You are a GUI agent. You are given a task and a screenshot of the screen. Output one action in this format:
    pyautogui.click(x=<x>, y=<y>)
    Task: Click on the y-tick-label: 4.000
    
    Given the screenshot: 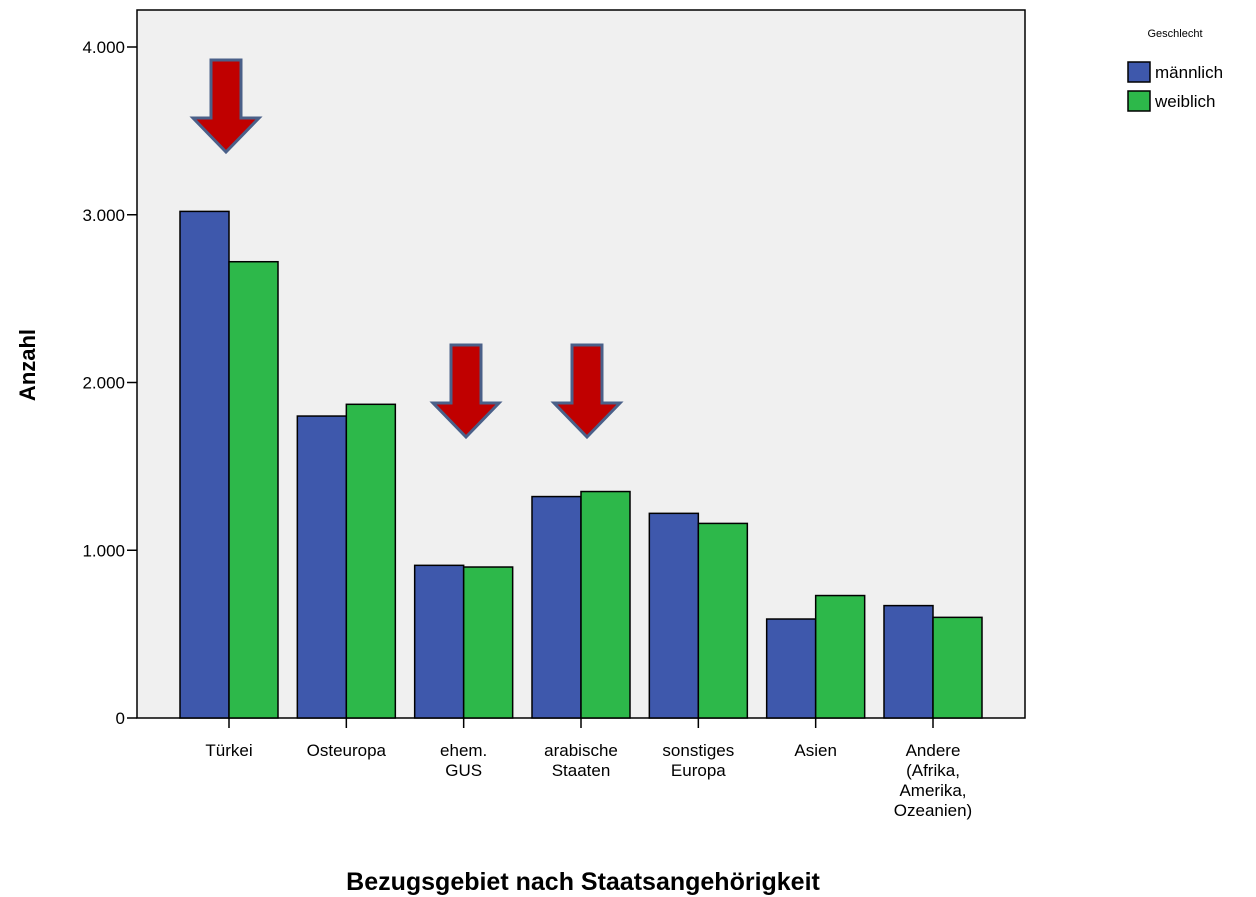 What is the action you would take?
    pyautogui.click(x=103, y=47)
    